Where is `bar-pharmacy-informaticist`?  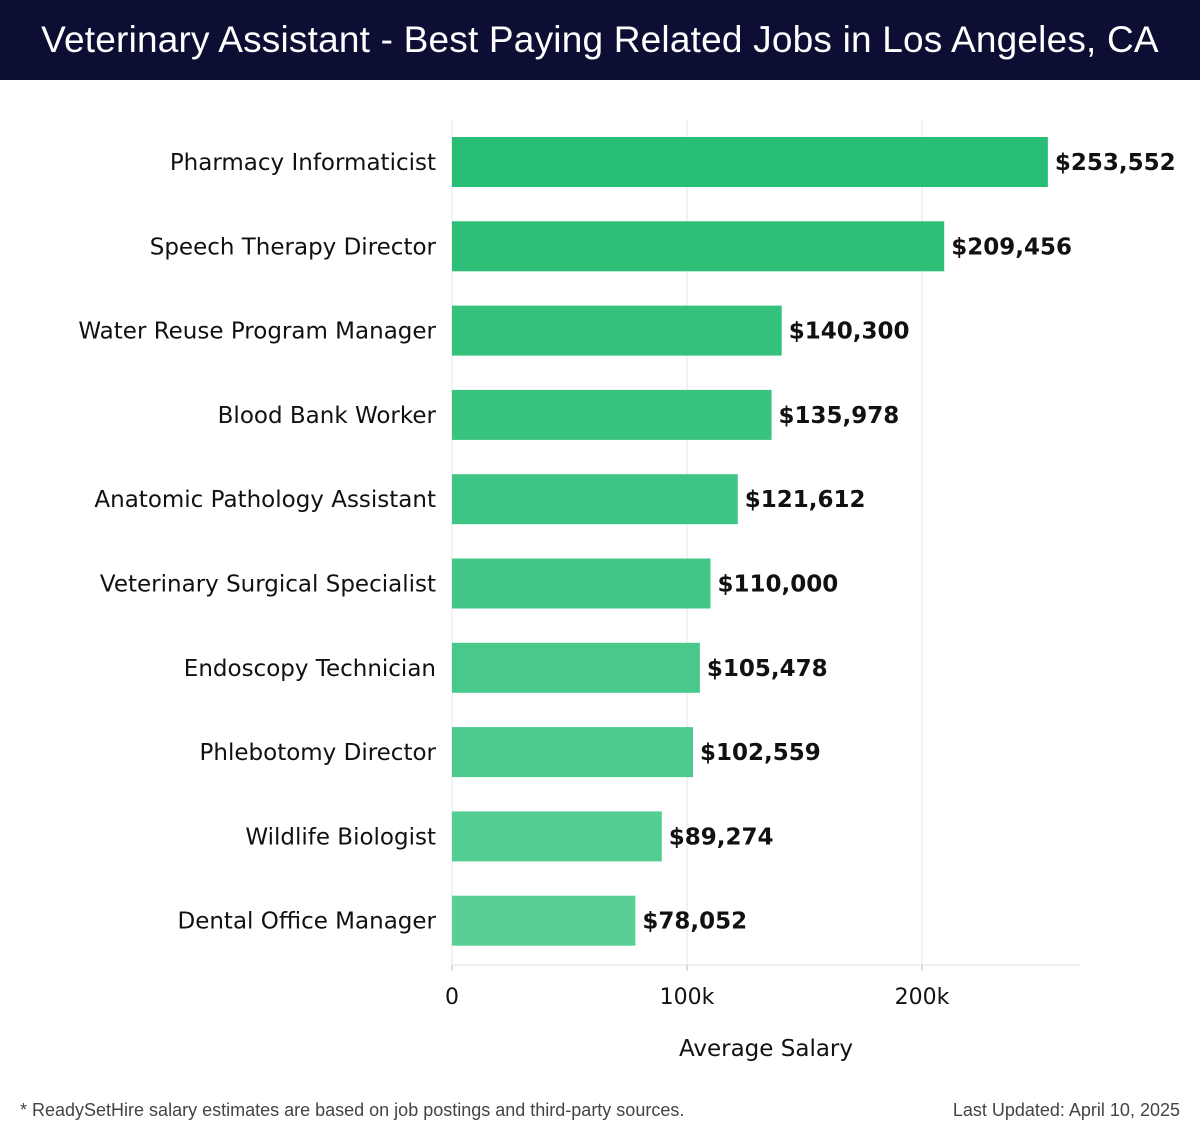
bar-pharmacy-informaticist is located at coordinates (750, 162).